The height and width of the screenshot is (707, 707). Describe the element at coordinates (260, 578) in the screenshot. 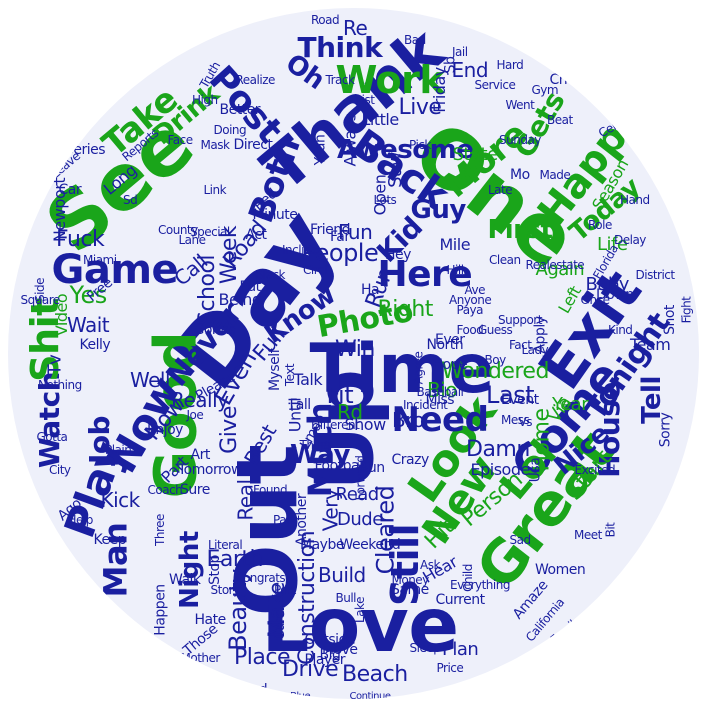

I see `cloud-word-205: Congrats` at that location.